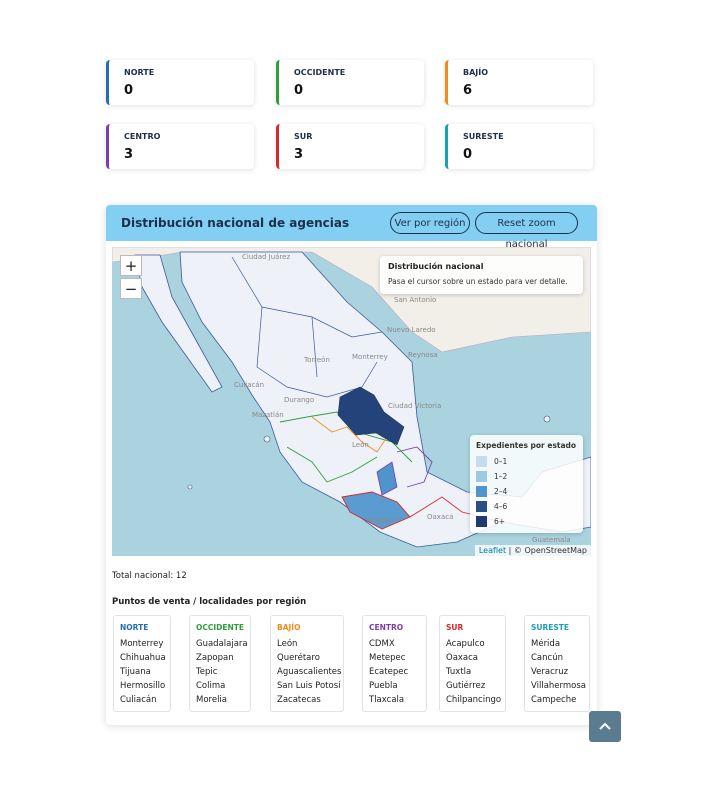 The width and height of the screenshot is (714, 792). I want to click on map-label: Mazatlán, so click(268, 415).